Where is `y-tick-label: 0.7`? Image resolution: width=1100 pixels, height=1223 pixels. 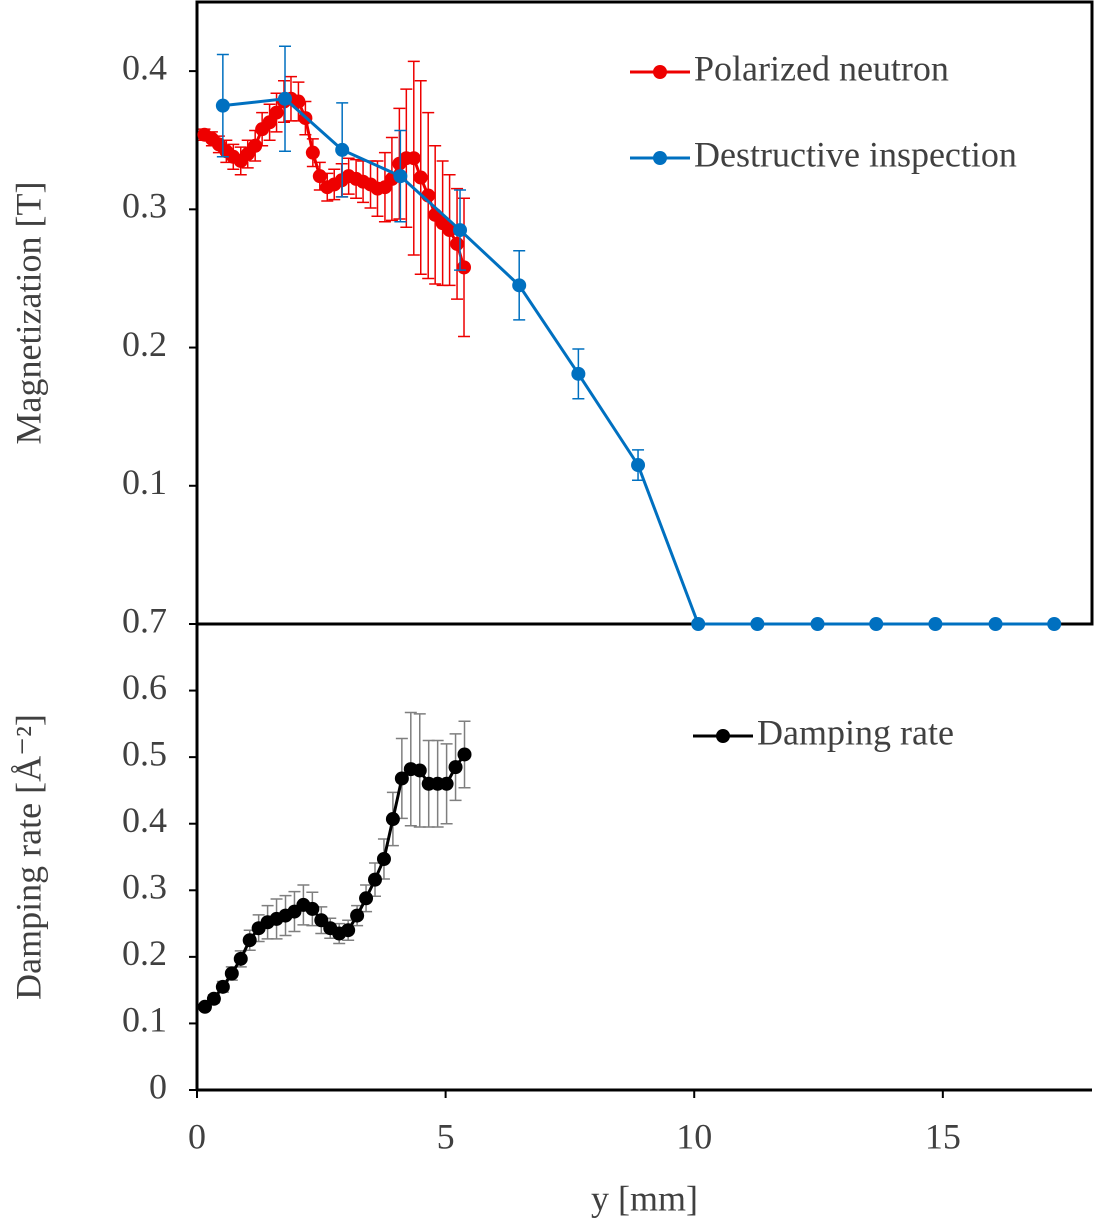 y-tick-label: 0.7 is located at coordinates (144, 620).